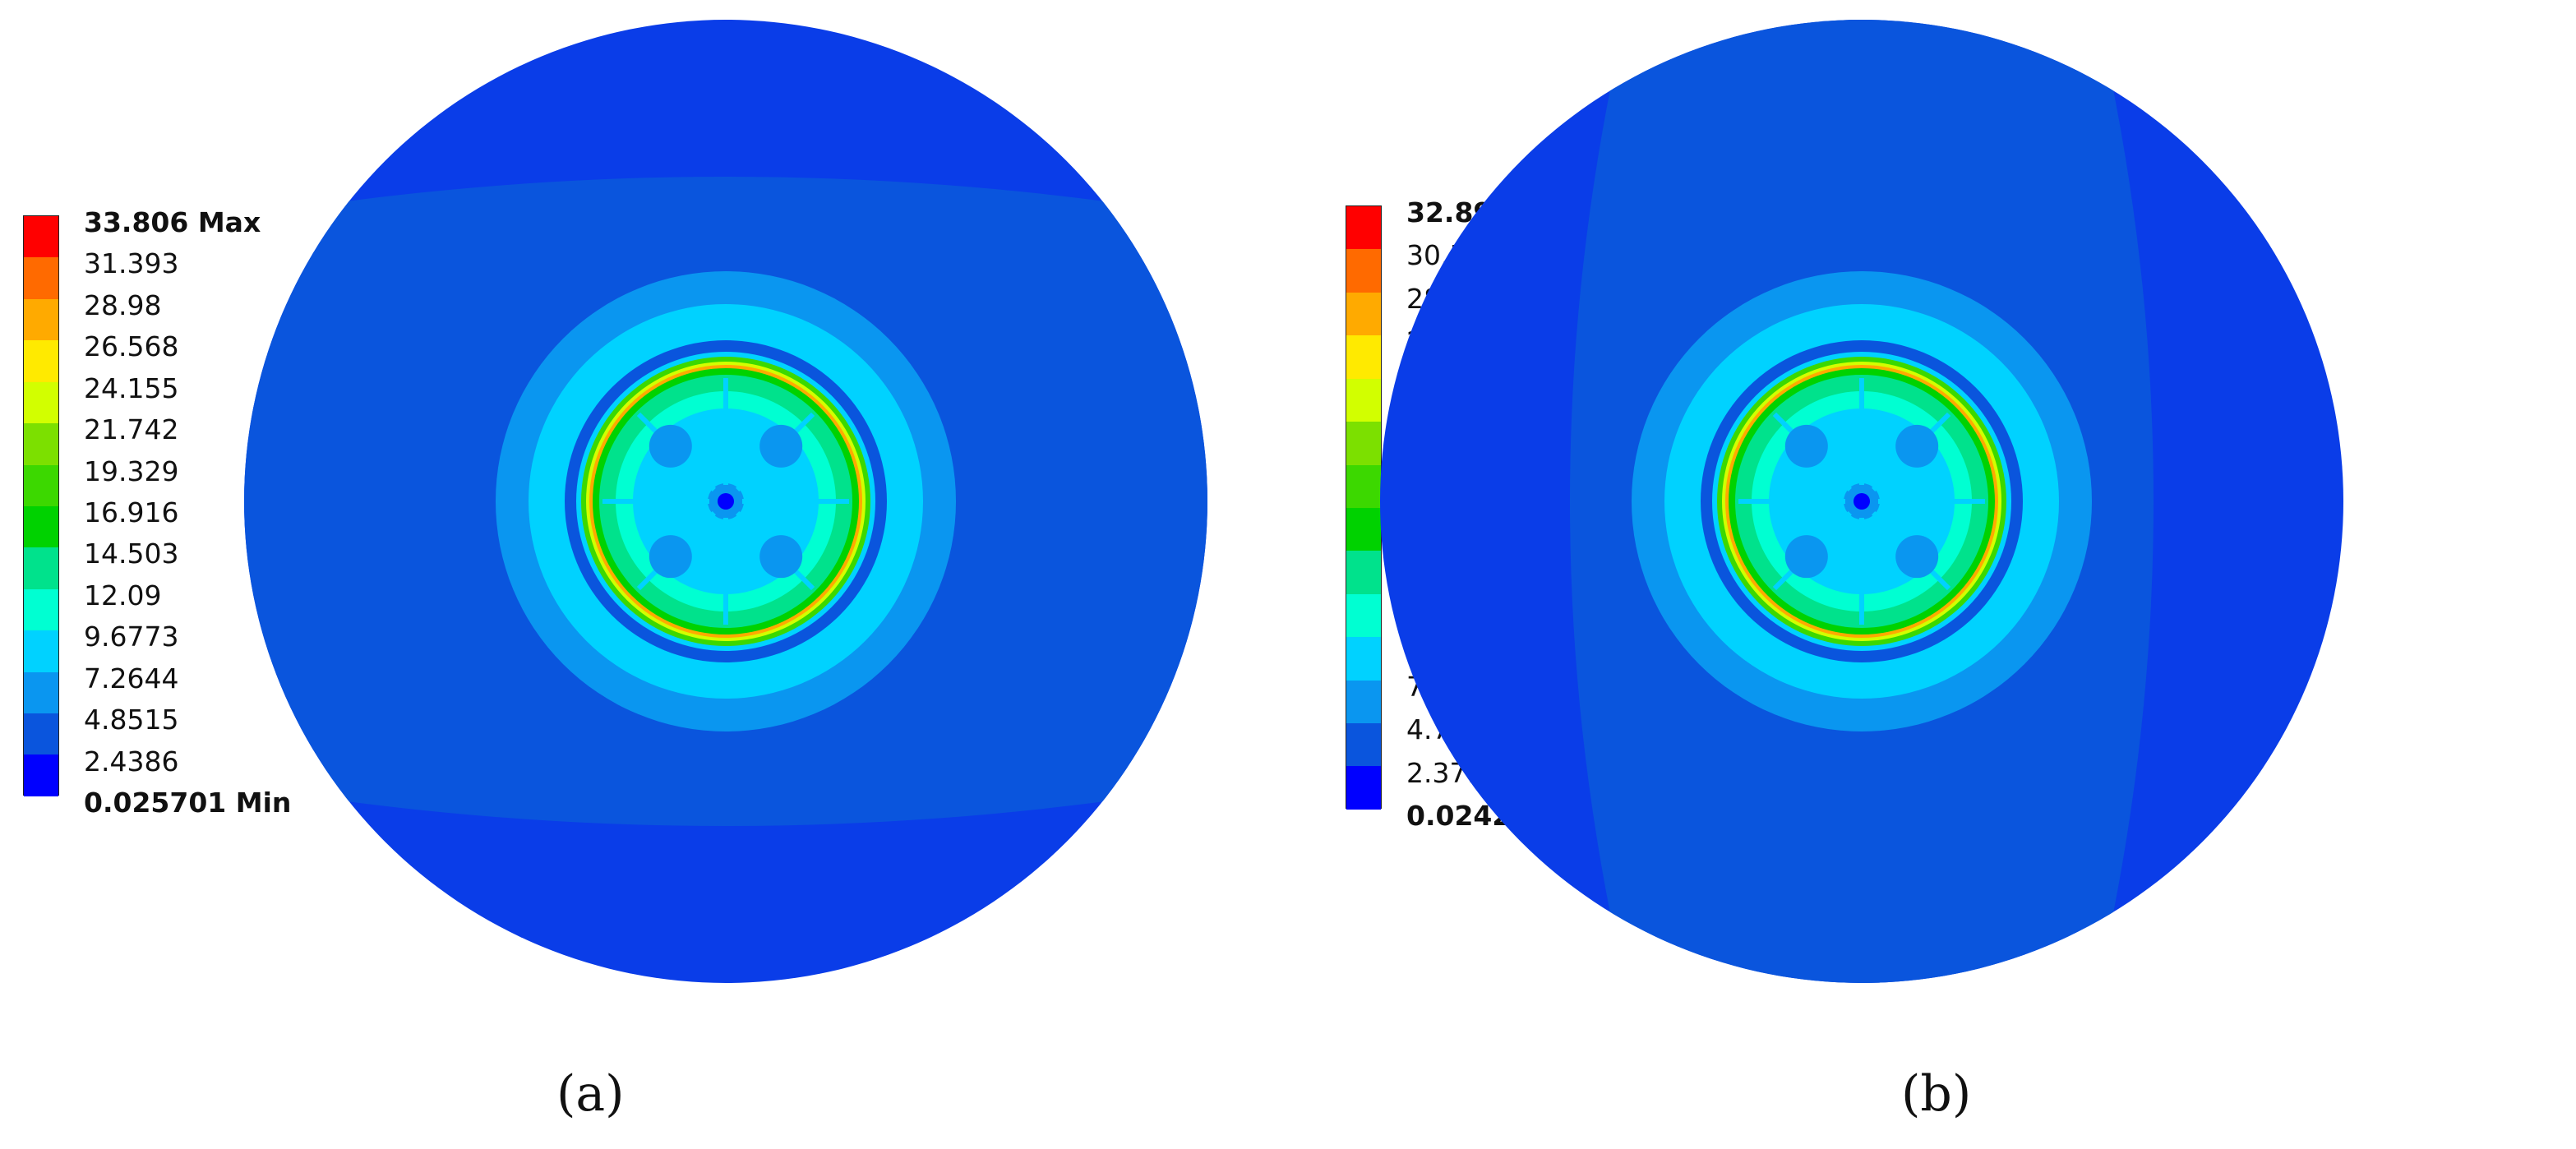 Image resolution: width=2576 pixels, height=1149 pixels. Describe the element at coordinates (131, 720) in the screenshot. I see `legend-level-label: 4.8515` at that location.